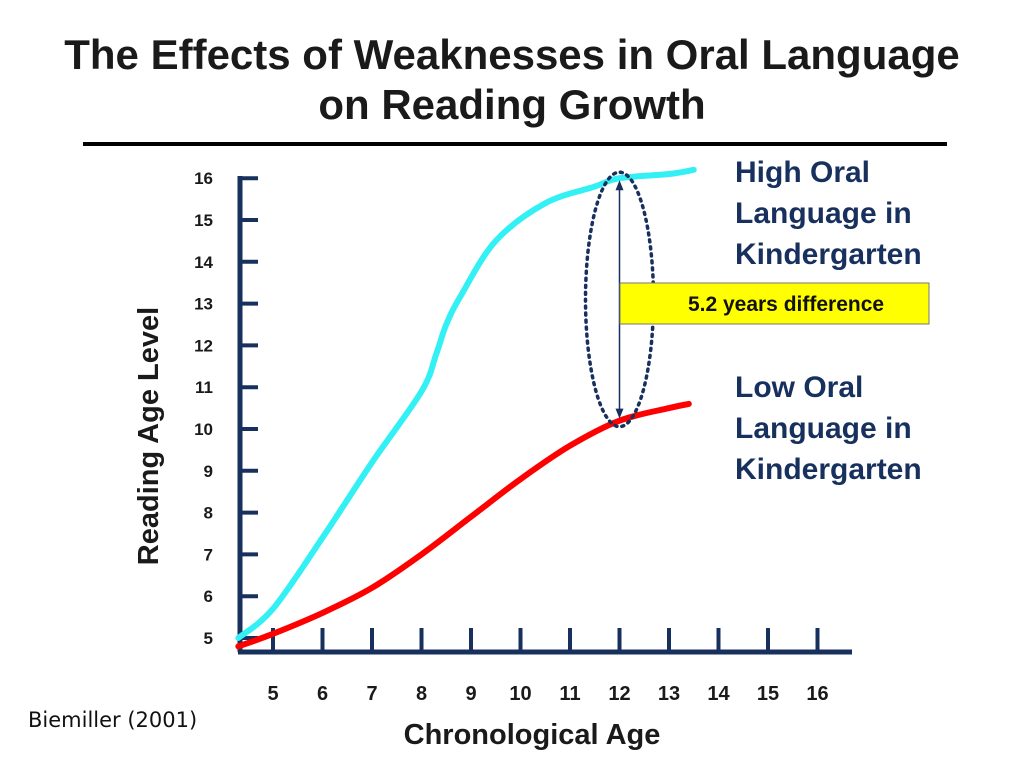  I want to click on x-tick-label-6: 6, so click(322, 694).